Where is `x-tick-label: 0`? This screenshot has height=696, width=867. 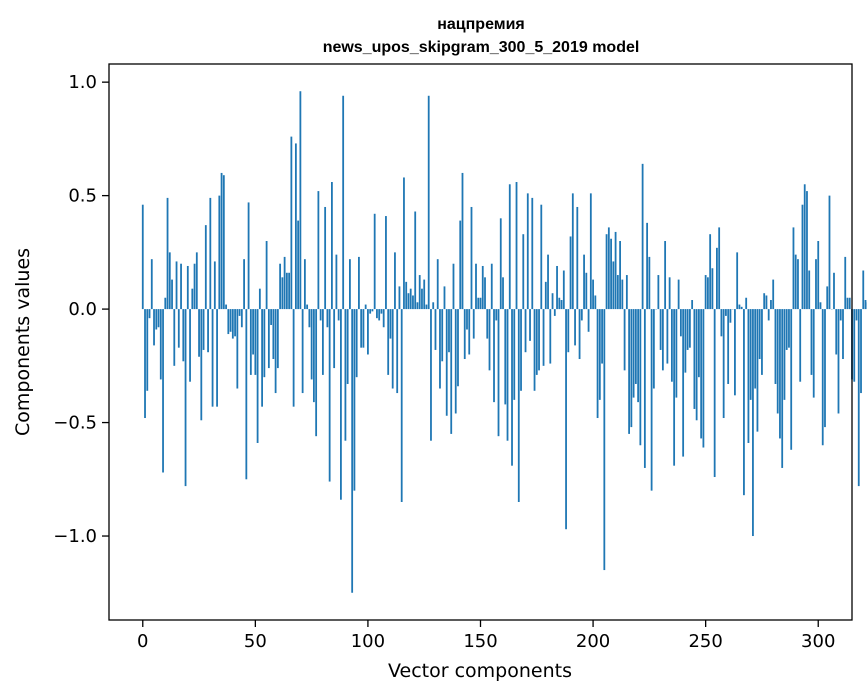
x-tick-label: 0 is located at coordinates (142, 641).